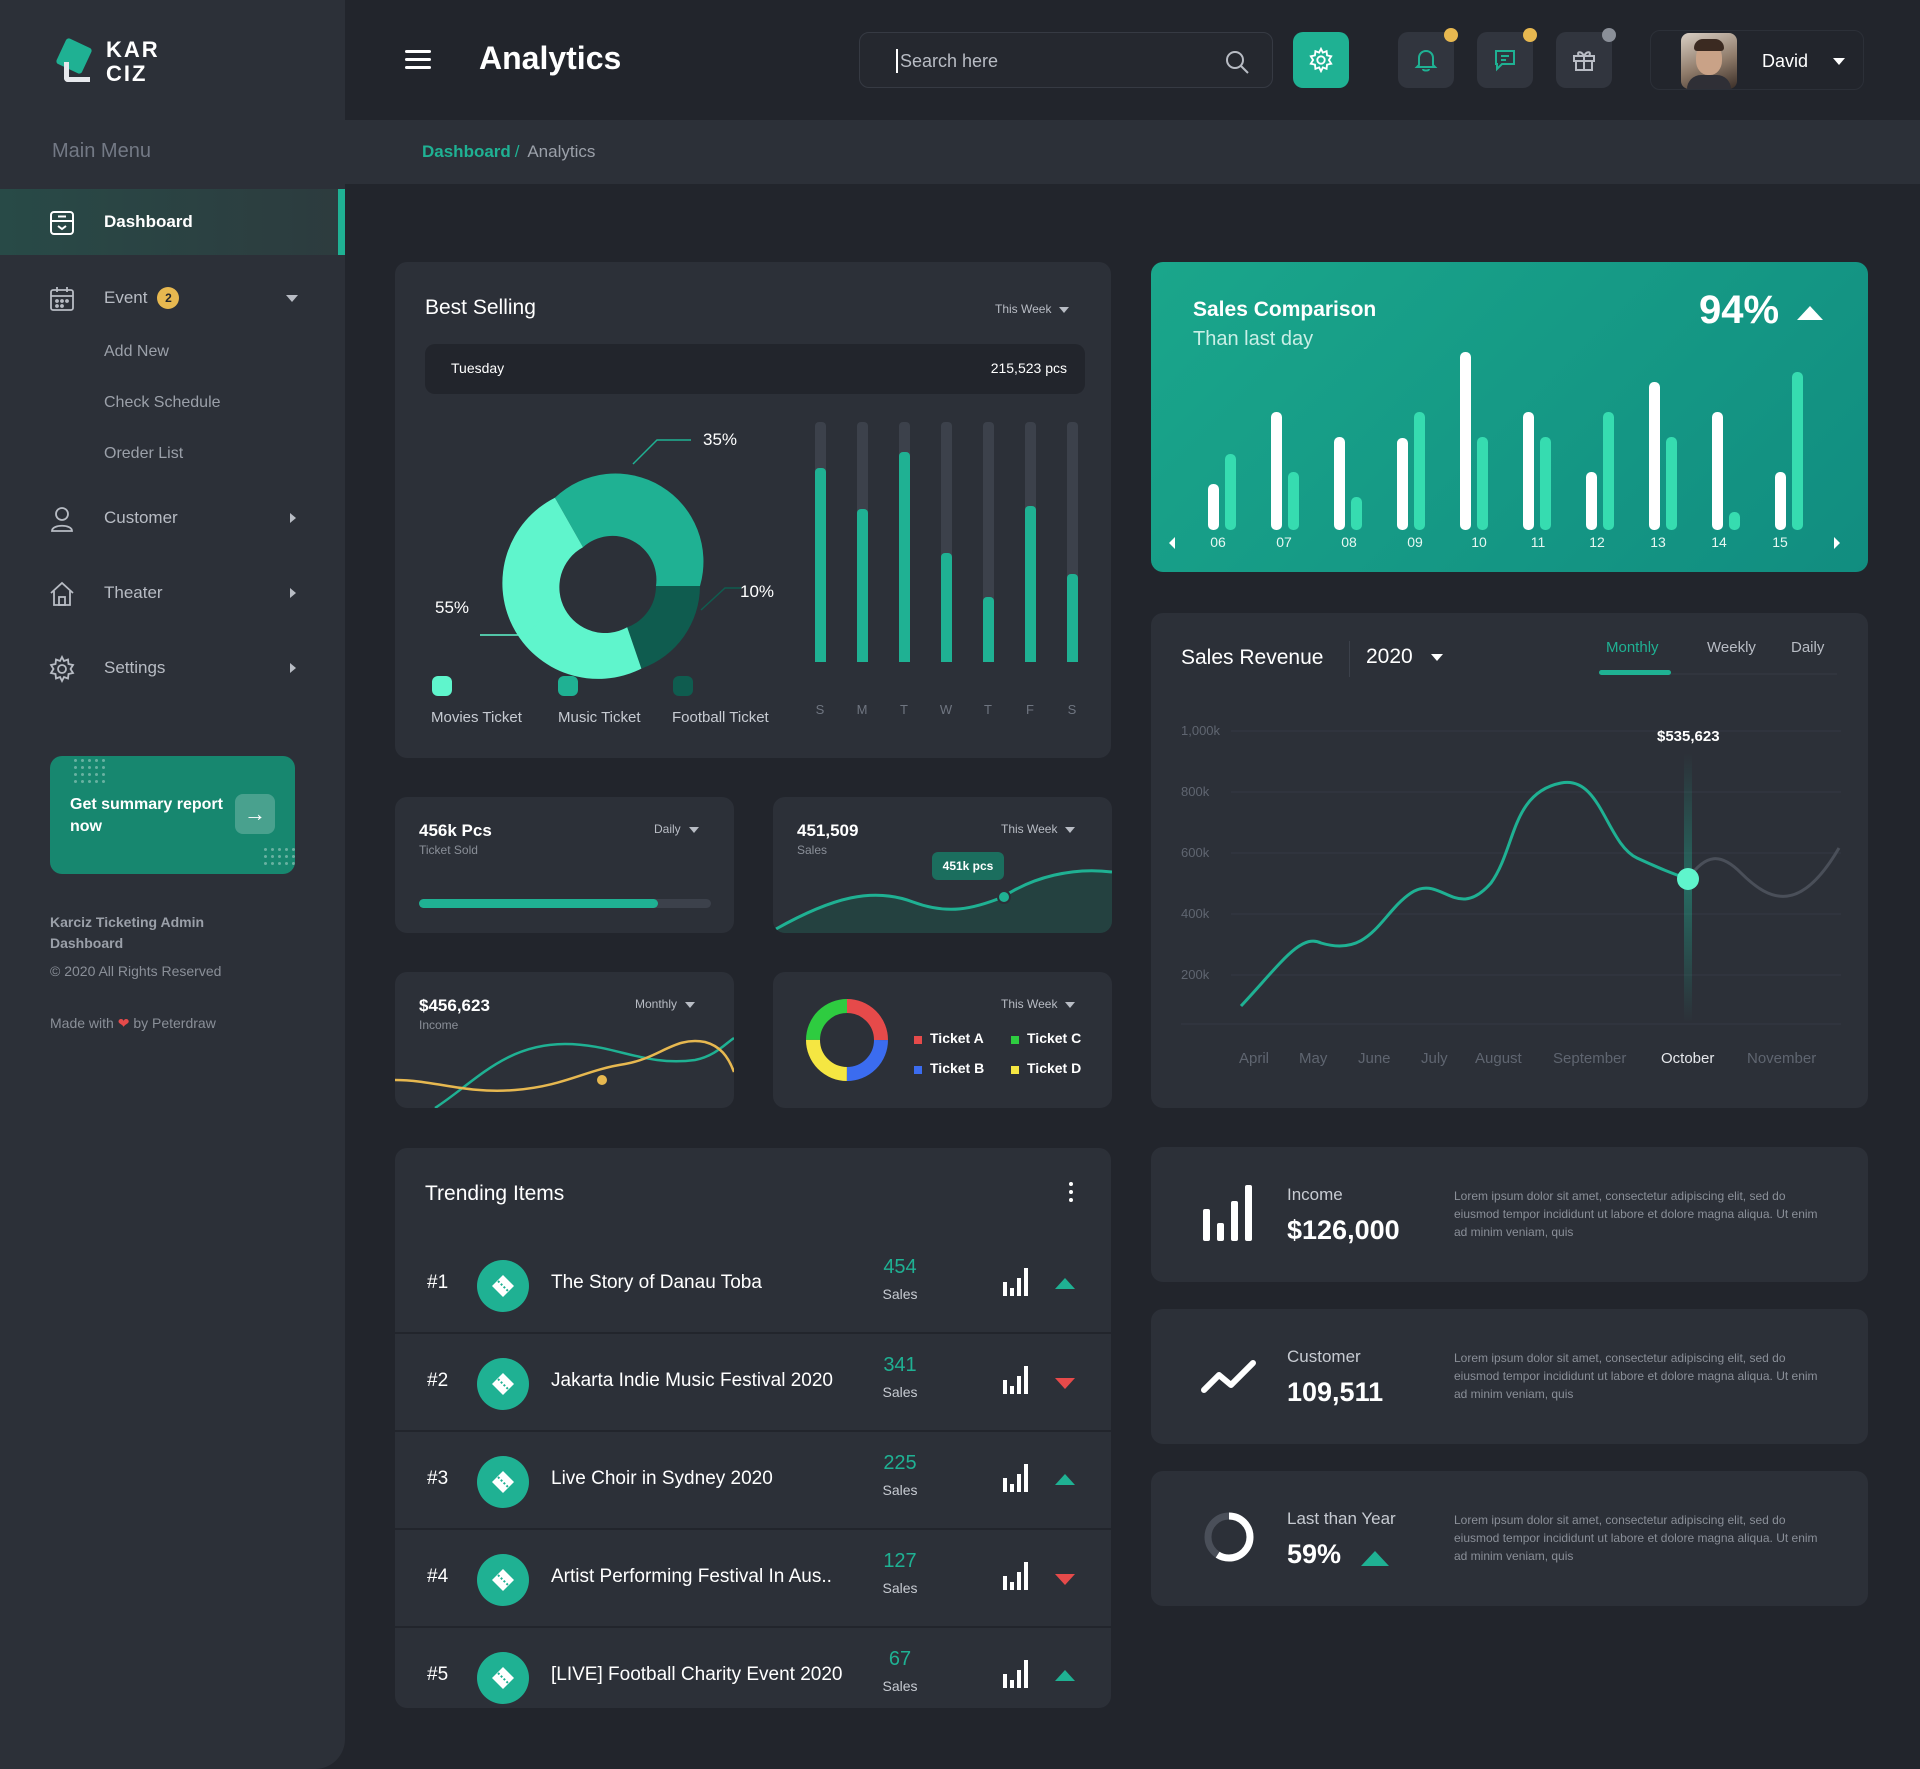  Describe the element at coordinates (1028, 368) in the screenshot. I see `selected-day-value: 215,523 pcs` at that location.